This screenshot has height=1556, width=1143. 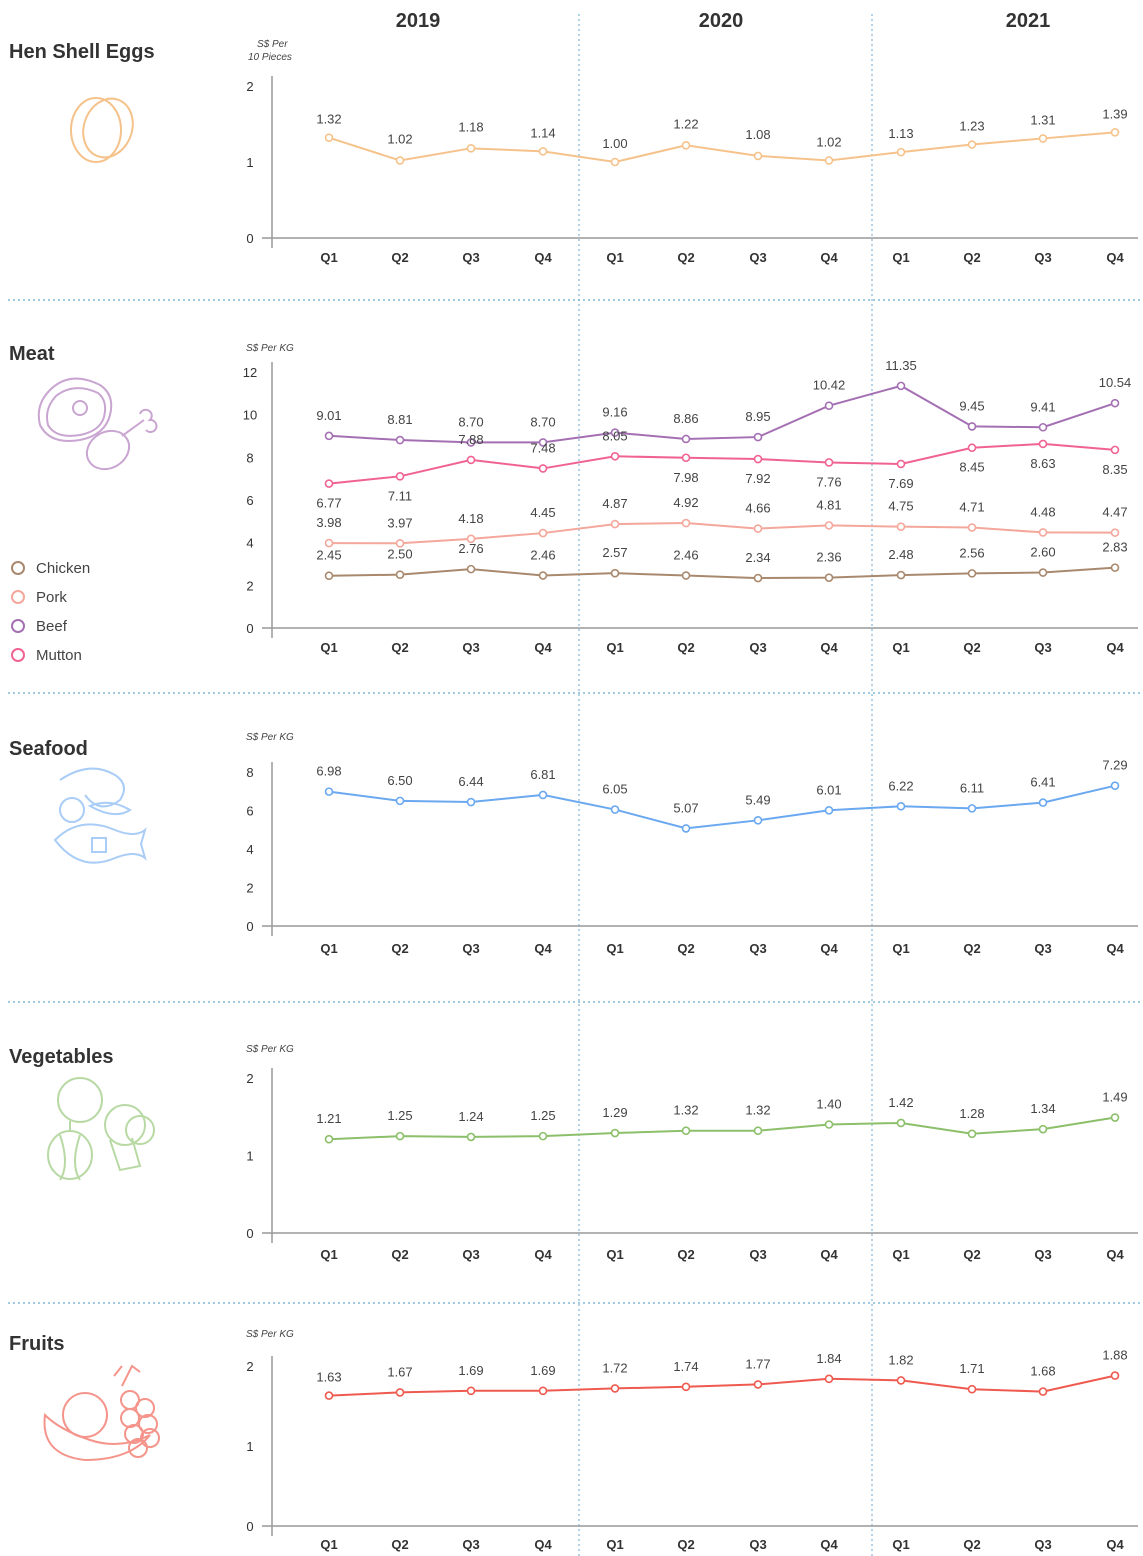 I want to click on data-label-mutton: 7.88, so click(x=470, y=439).